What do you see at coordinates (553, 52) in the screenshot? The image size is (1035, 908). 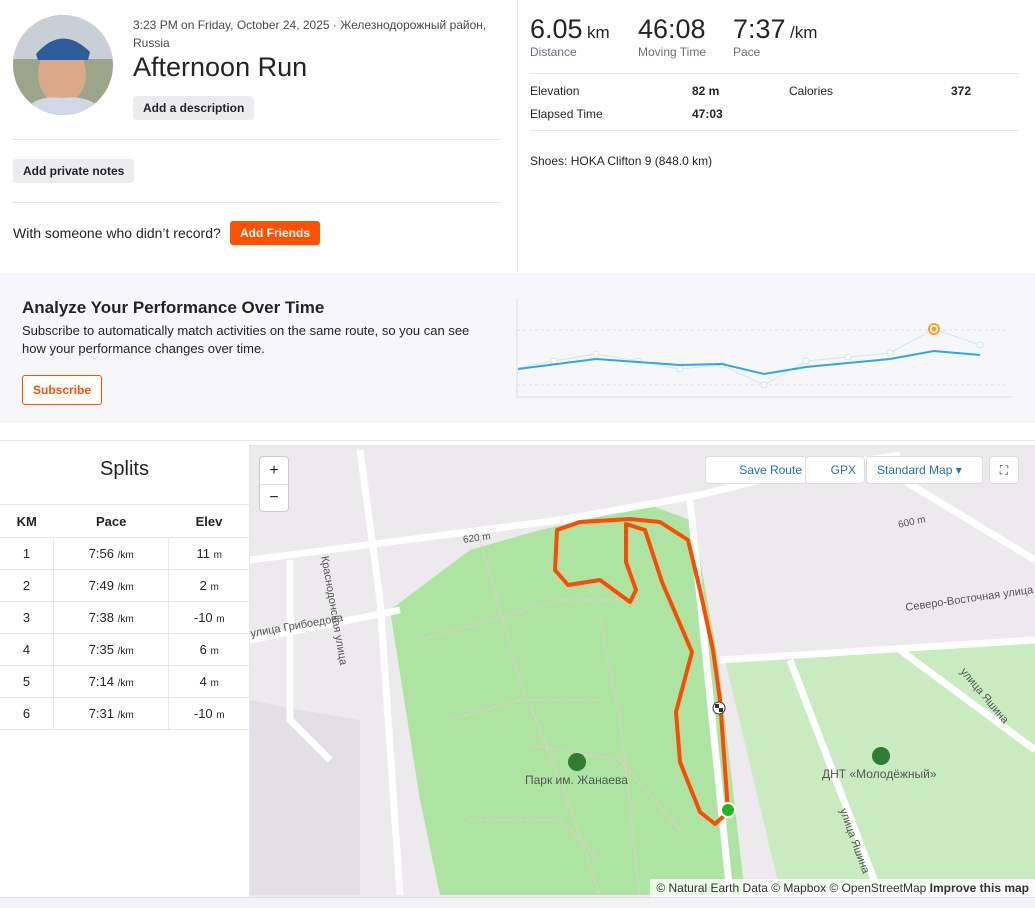 I see `stat-label: Distance` at bounding box center [553, 52].